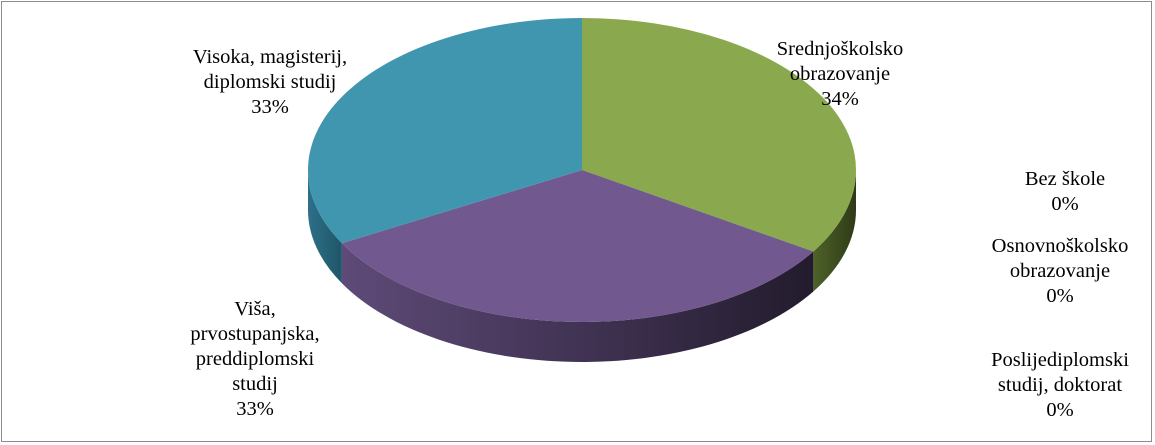 This screenshot has width=1155, height=445. What do you see at coordinates (270, 57) in the screenshot?
I see `data-label-line: Visoka, magisterij,` at bounding box center [270, 57].